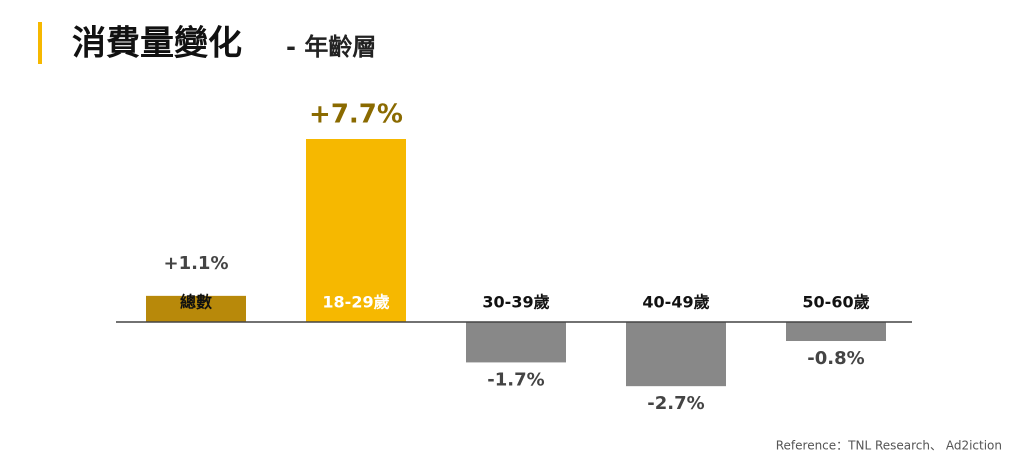 This screenshot has width=1024, height=461. I want to click on category-label: 18-29歲, so click(355, 302).